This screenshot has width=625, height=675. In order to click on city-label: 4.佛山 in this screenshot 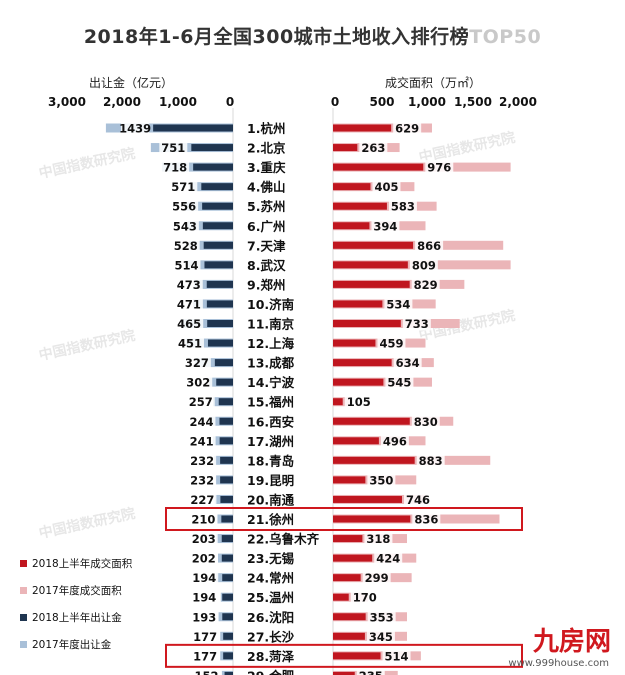, I will do `click(266, 187)`.